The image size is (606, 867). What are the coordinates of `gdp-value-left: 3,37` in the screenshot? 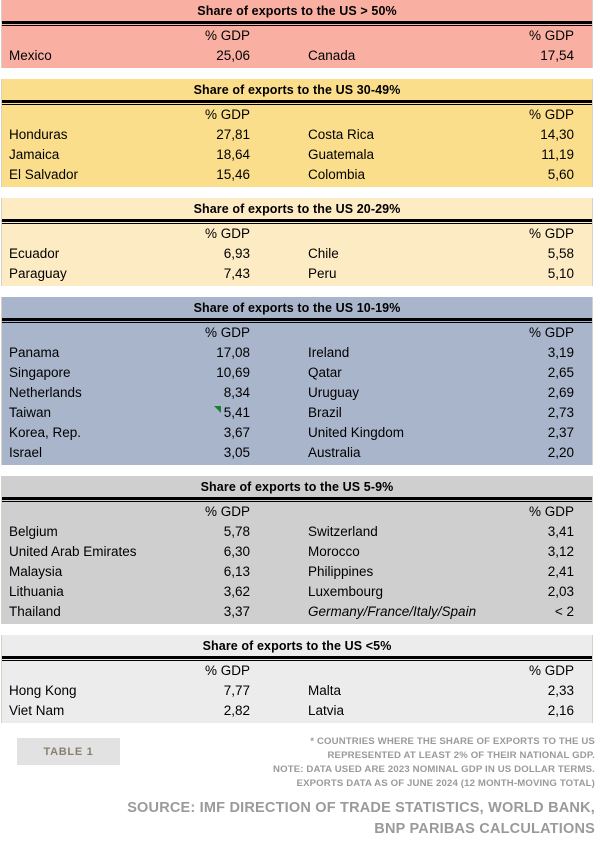 It's located at (224, 612).